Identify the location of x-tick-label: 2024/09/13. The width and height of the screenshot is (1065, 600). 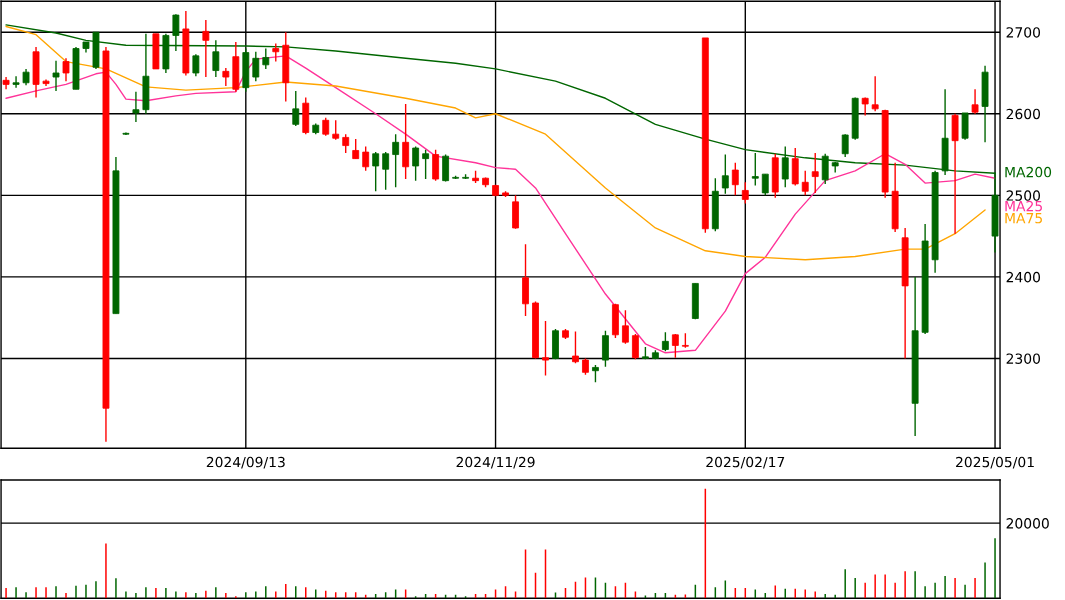
(245, 462).